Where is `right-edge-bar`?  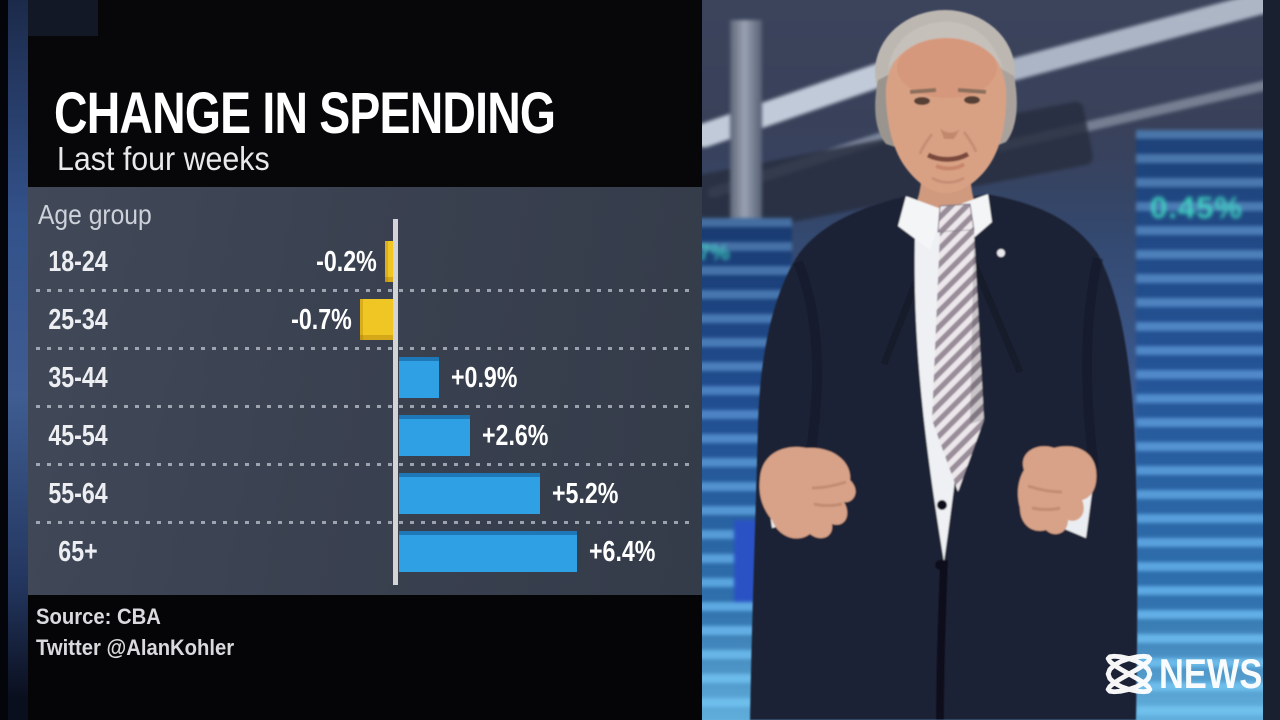
right-edge-bar is located at coordinates (1271, 360).